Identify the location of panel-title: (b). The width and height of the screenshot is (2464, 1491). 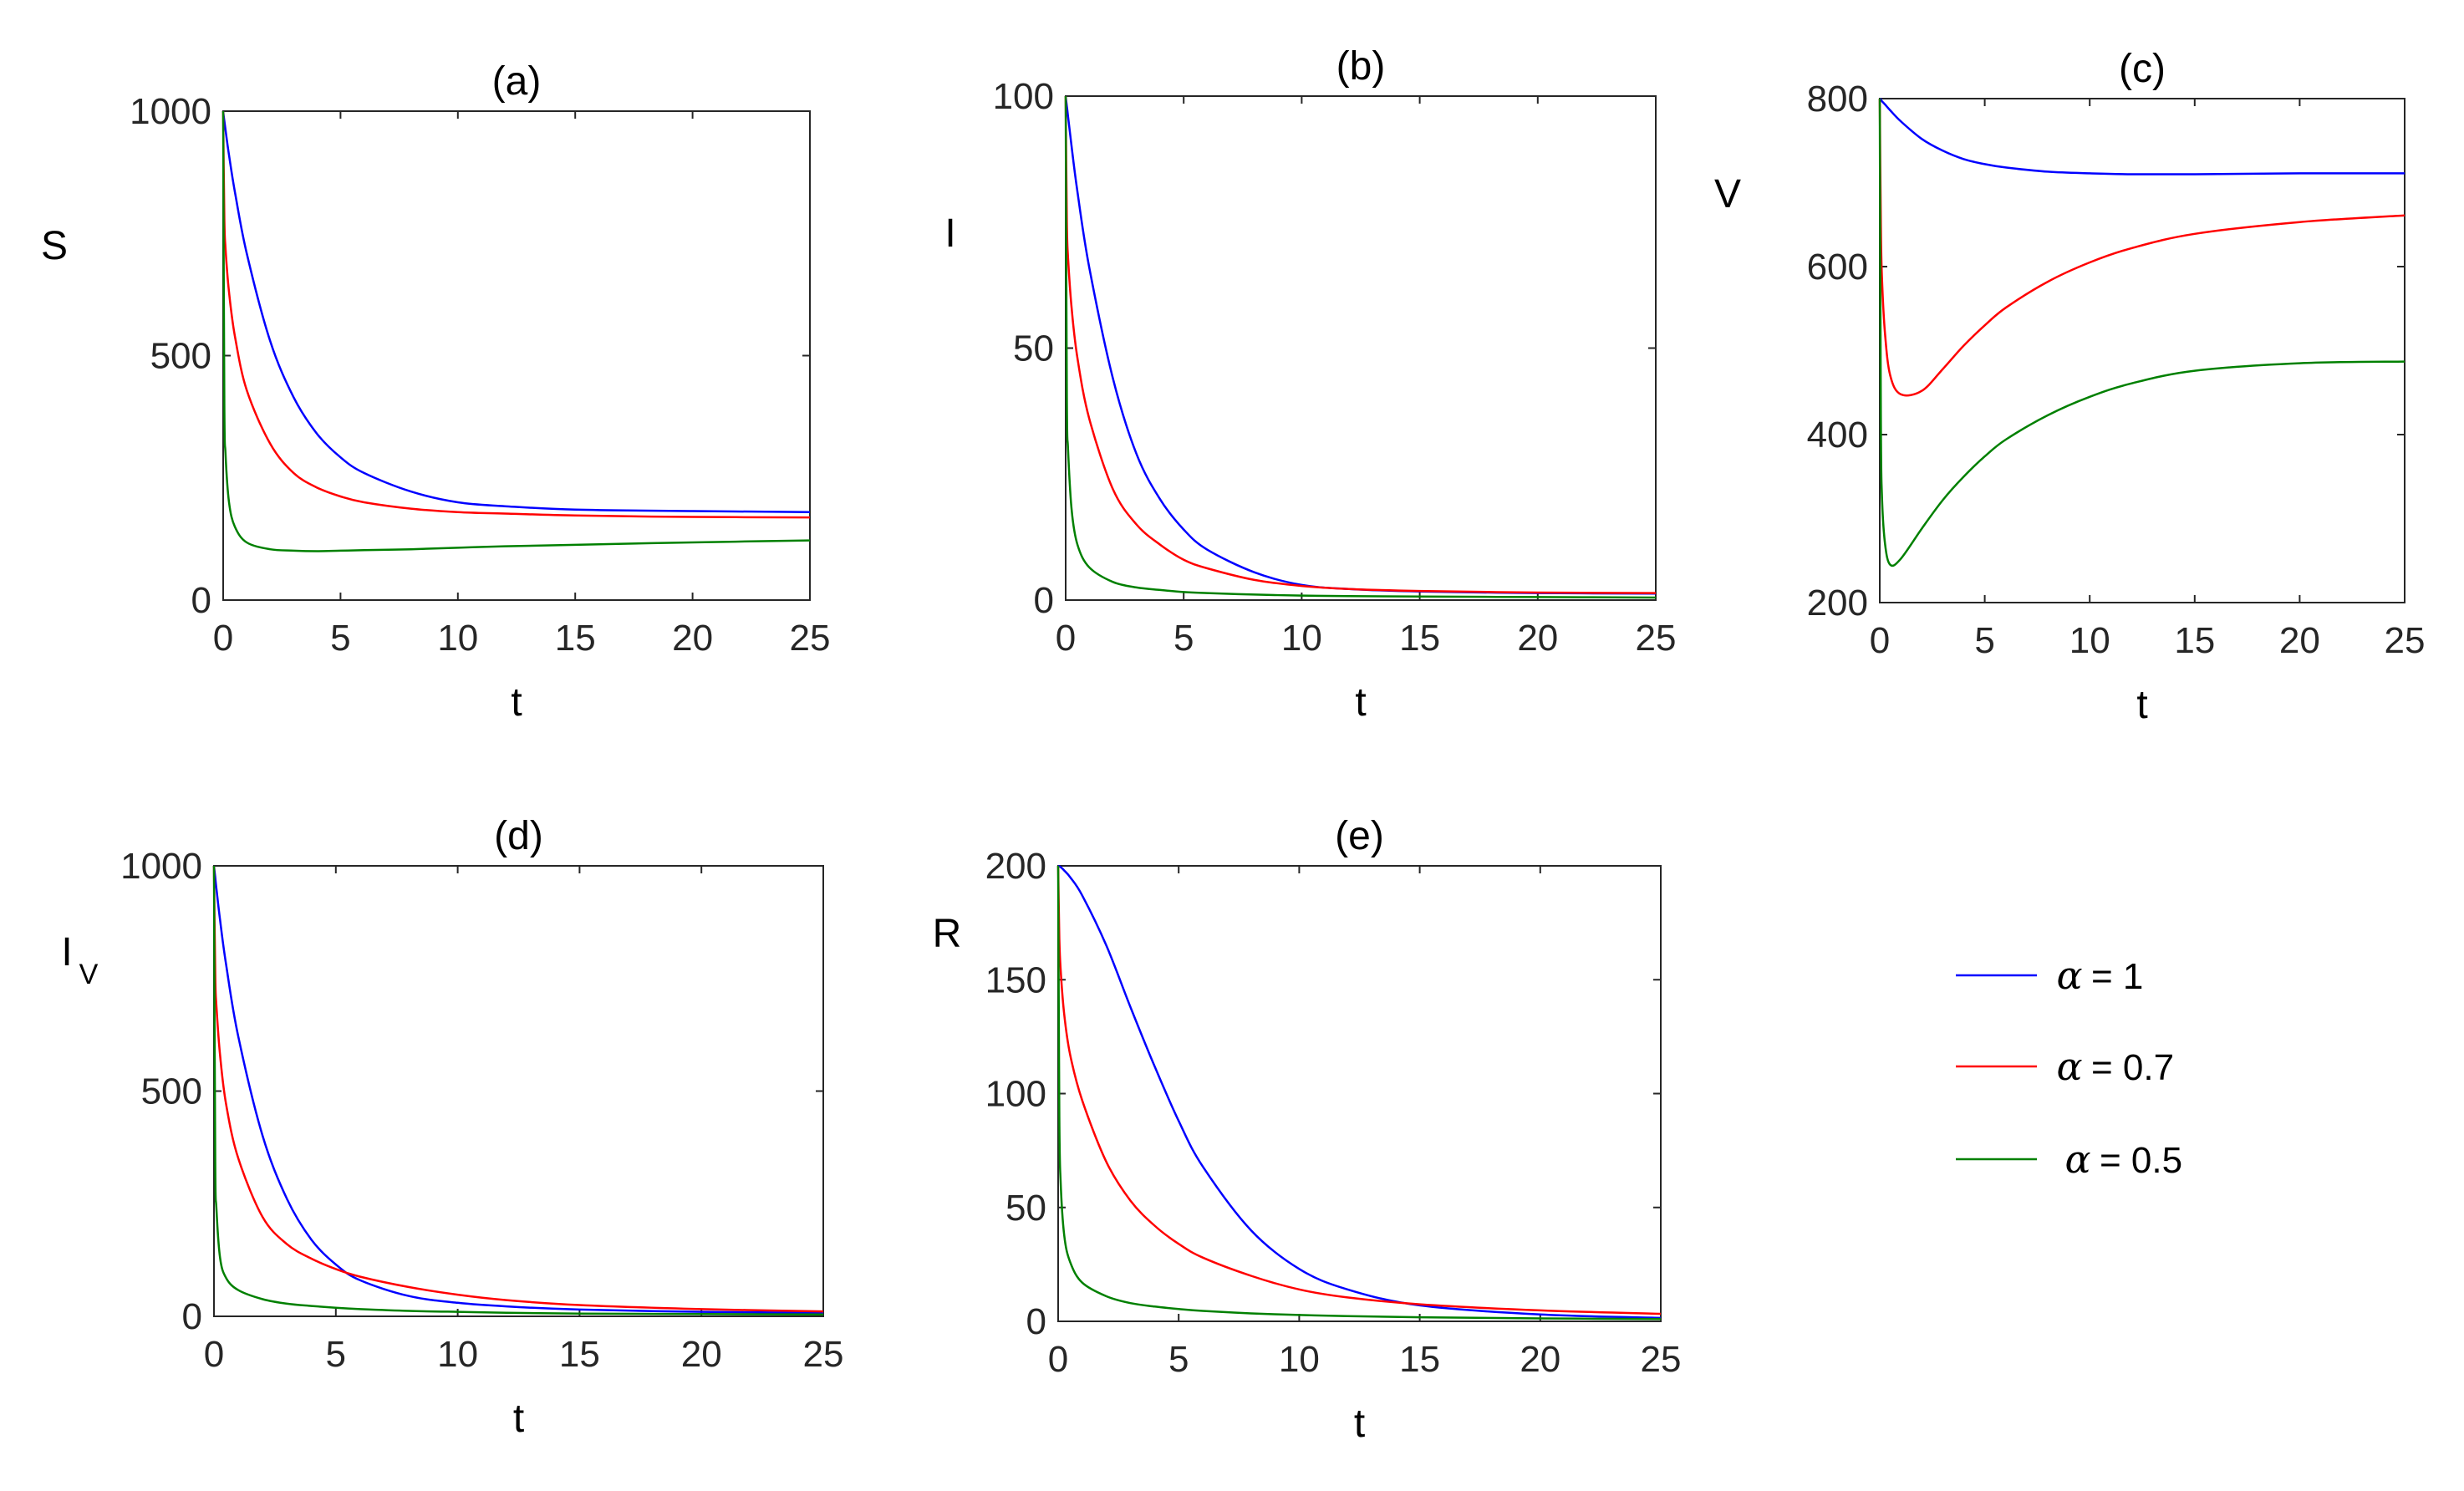
(1361, 66).